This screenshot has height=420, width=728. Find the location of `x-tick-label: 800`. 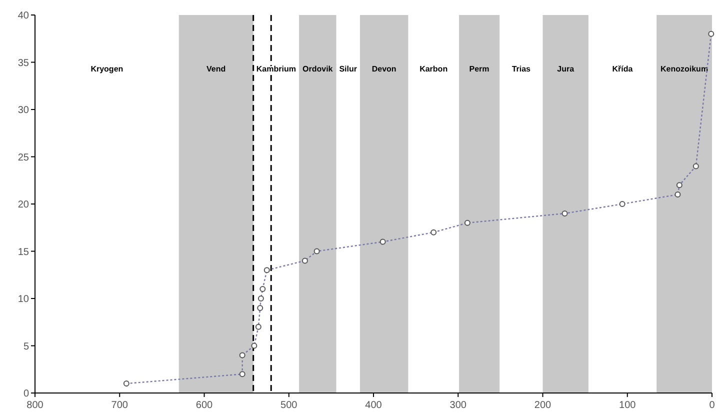

x-tick-label: 800 is located at coordinates (35, 405).